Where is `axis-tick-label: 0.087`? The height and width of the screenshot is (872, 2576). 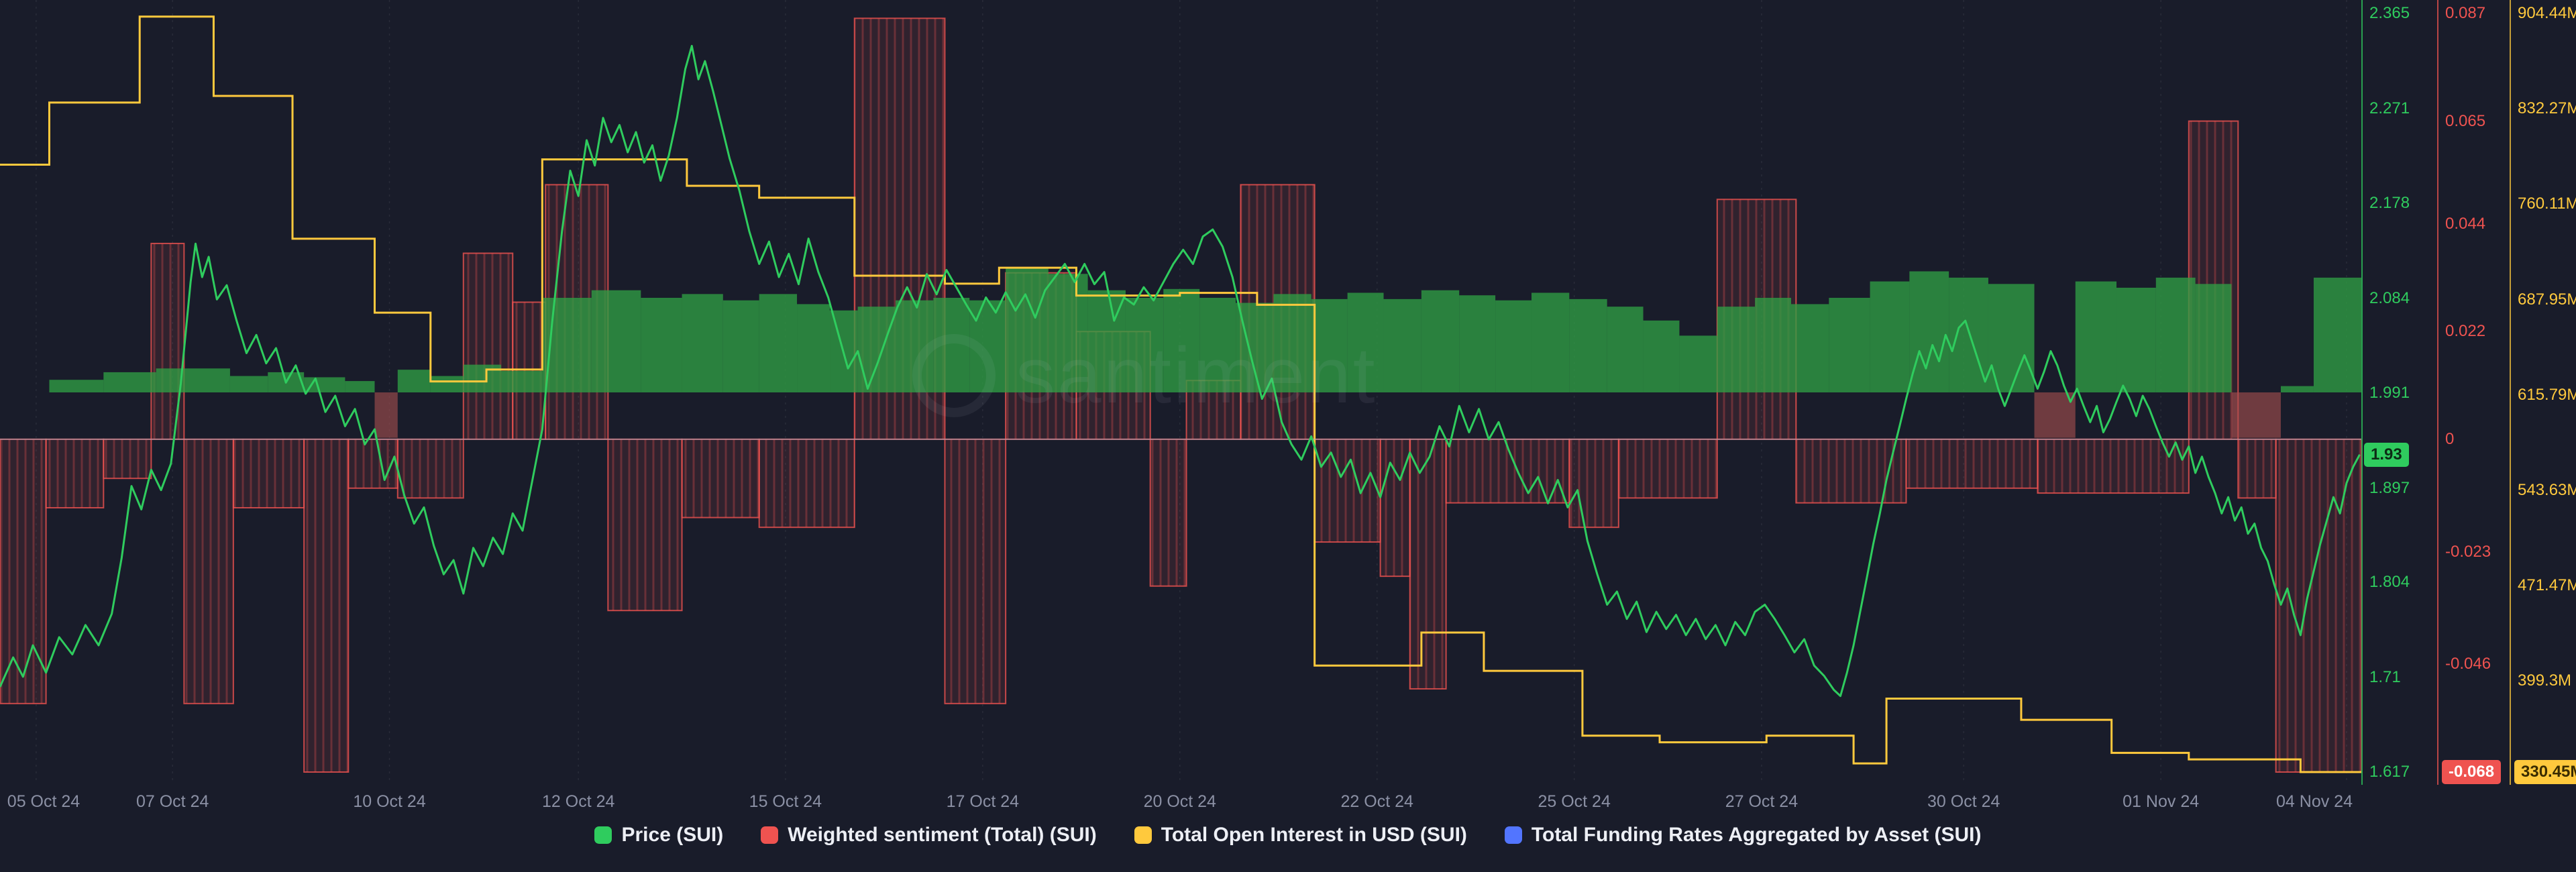
axis-tick-label: 0.087 is located at coordinates (2465, 13).